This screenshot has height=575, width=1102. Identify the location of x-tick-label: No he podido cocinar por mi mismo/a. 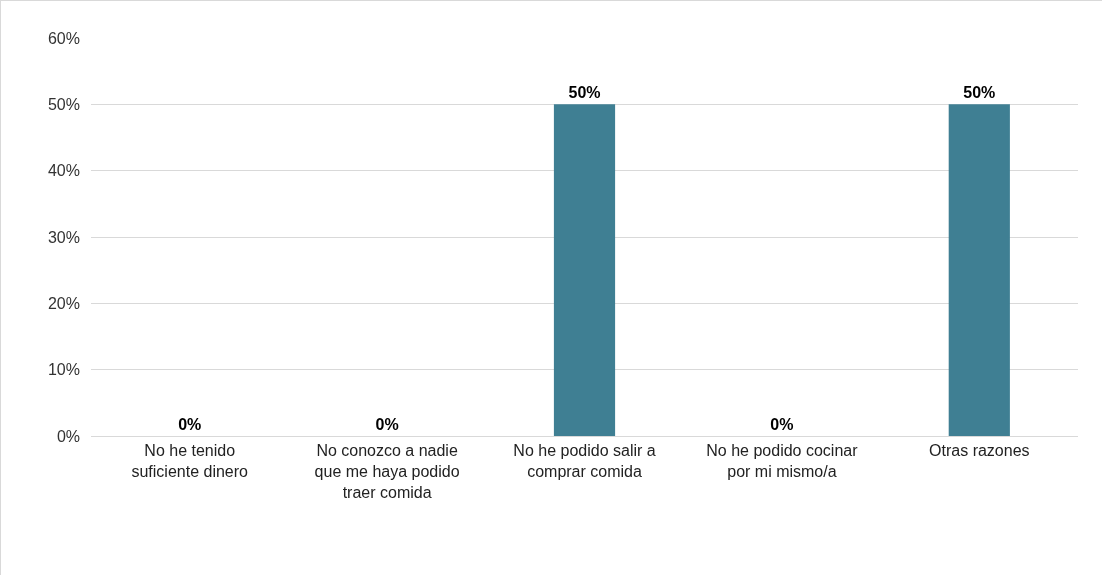
(782, 461).